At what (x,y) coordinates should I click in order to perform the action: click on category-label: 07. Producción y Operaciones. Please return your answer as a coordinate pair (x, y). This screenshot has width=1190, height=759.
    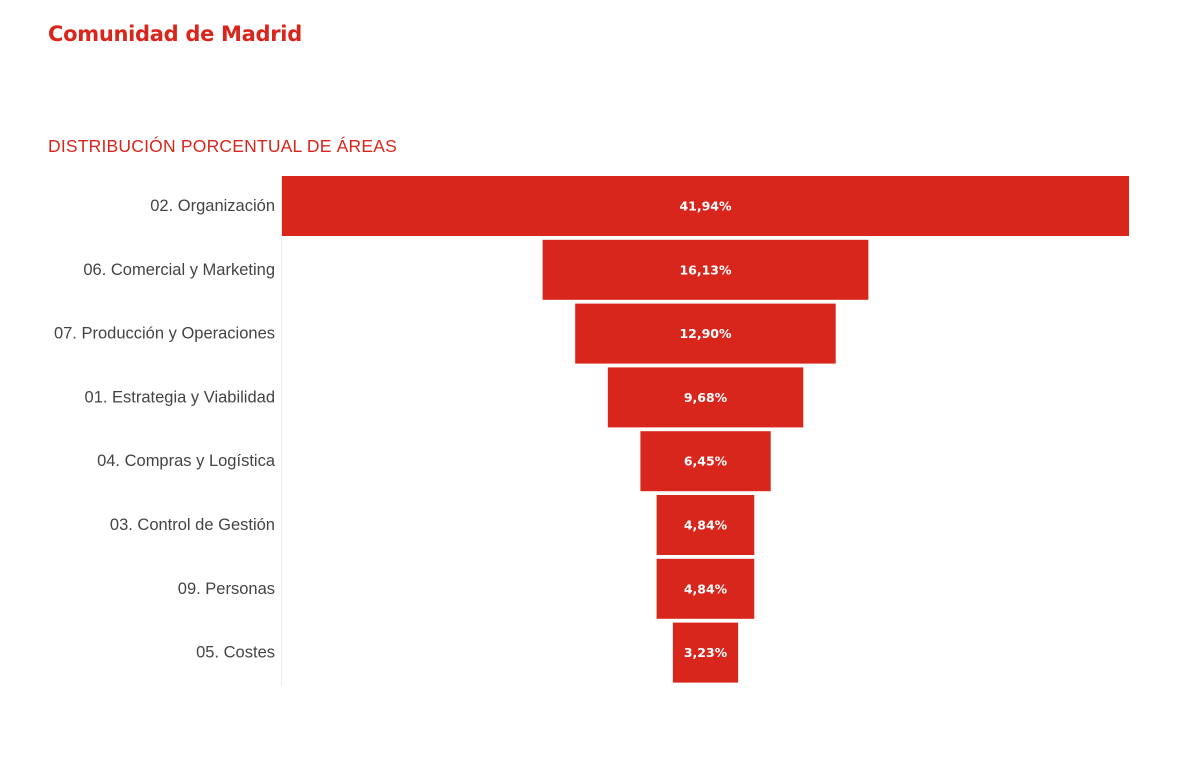
    Looking at the image, I should click on (164, 334).